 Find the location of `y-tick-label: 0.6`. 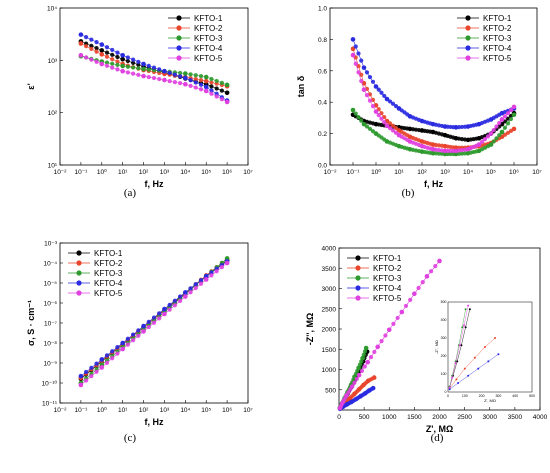

y-tick-label: 0.6 is located at coordinates (322, 71).